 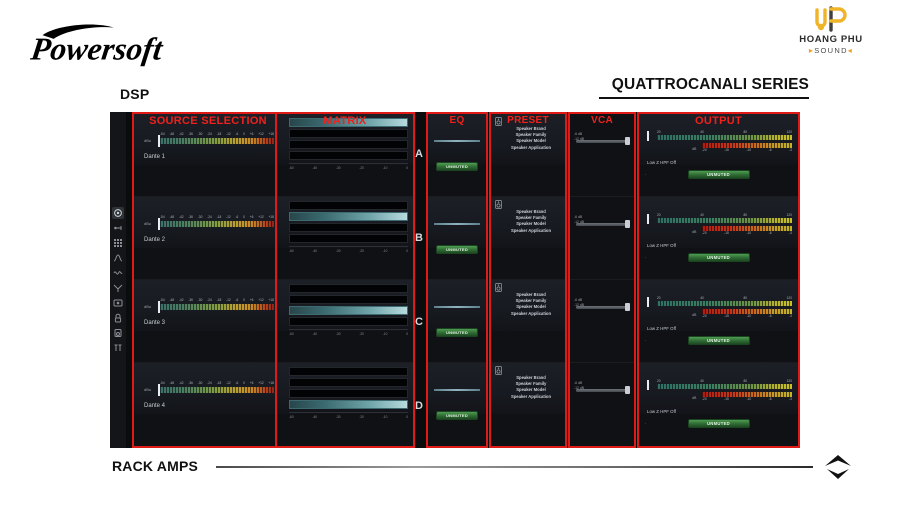 I want to click on crossover-icon, so click(x=118, y=288).